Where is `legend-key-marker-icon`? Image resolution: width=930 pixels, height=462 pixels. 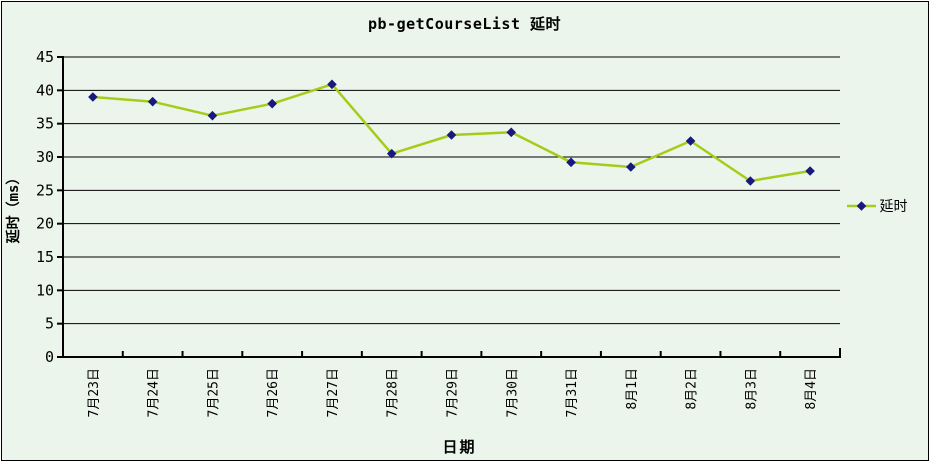
legend-key-marker-icon is located at coordinates (861, 205).